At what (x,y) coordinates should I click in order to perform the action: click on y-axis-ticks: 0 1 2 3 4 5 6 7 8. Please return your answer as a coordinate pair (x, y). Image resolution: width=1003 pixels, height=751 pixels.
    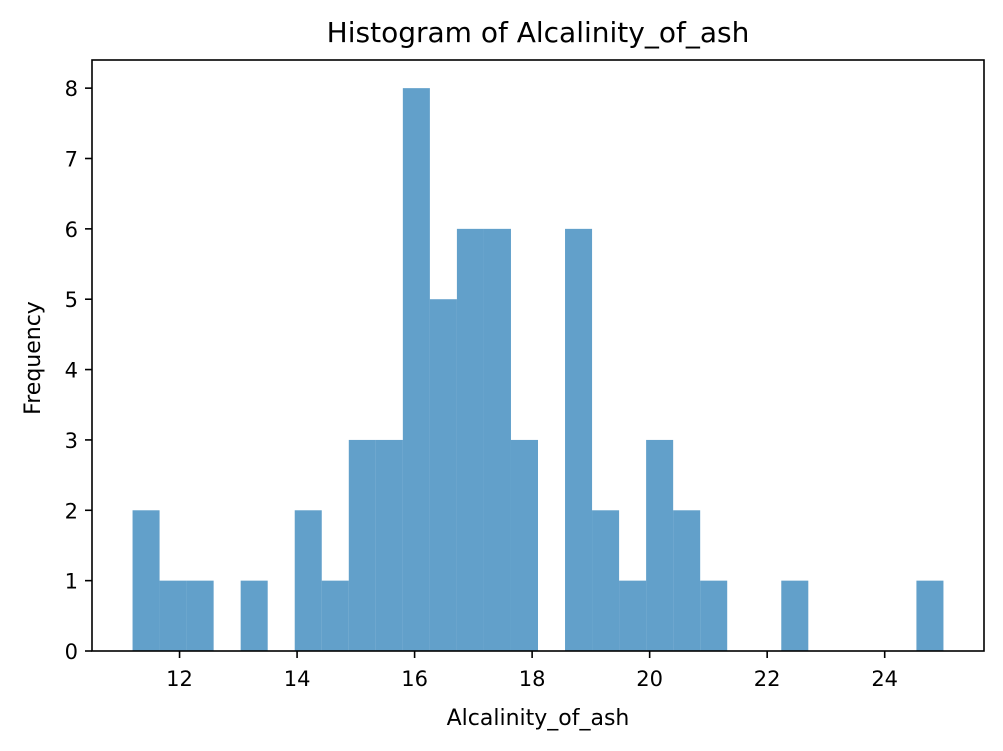
    Looking at the image, I should click on (78, 370).